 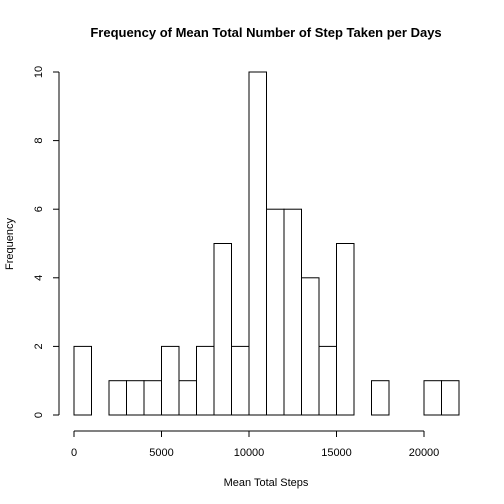 I want to click on y-tick-label: 2, so click(x=39, y=346).